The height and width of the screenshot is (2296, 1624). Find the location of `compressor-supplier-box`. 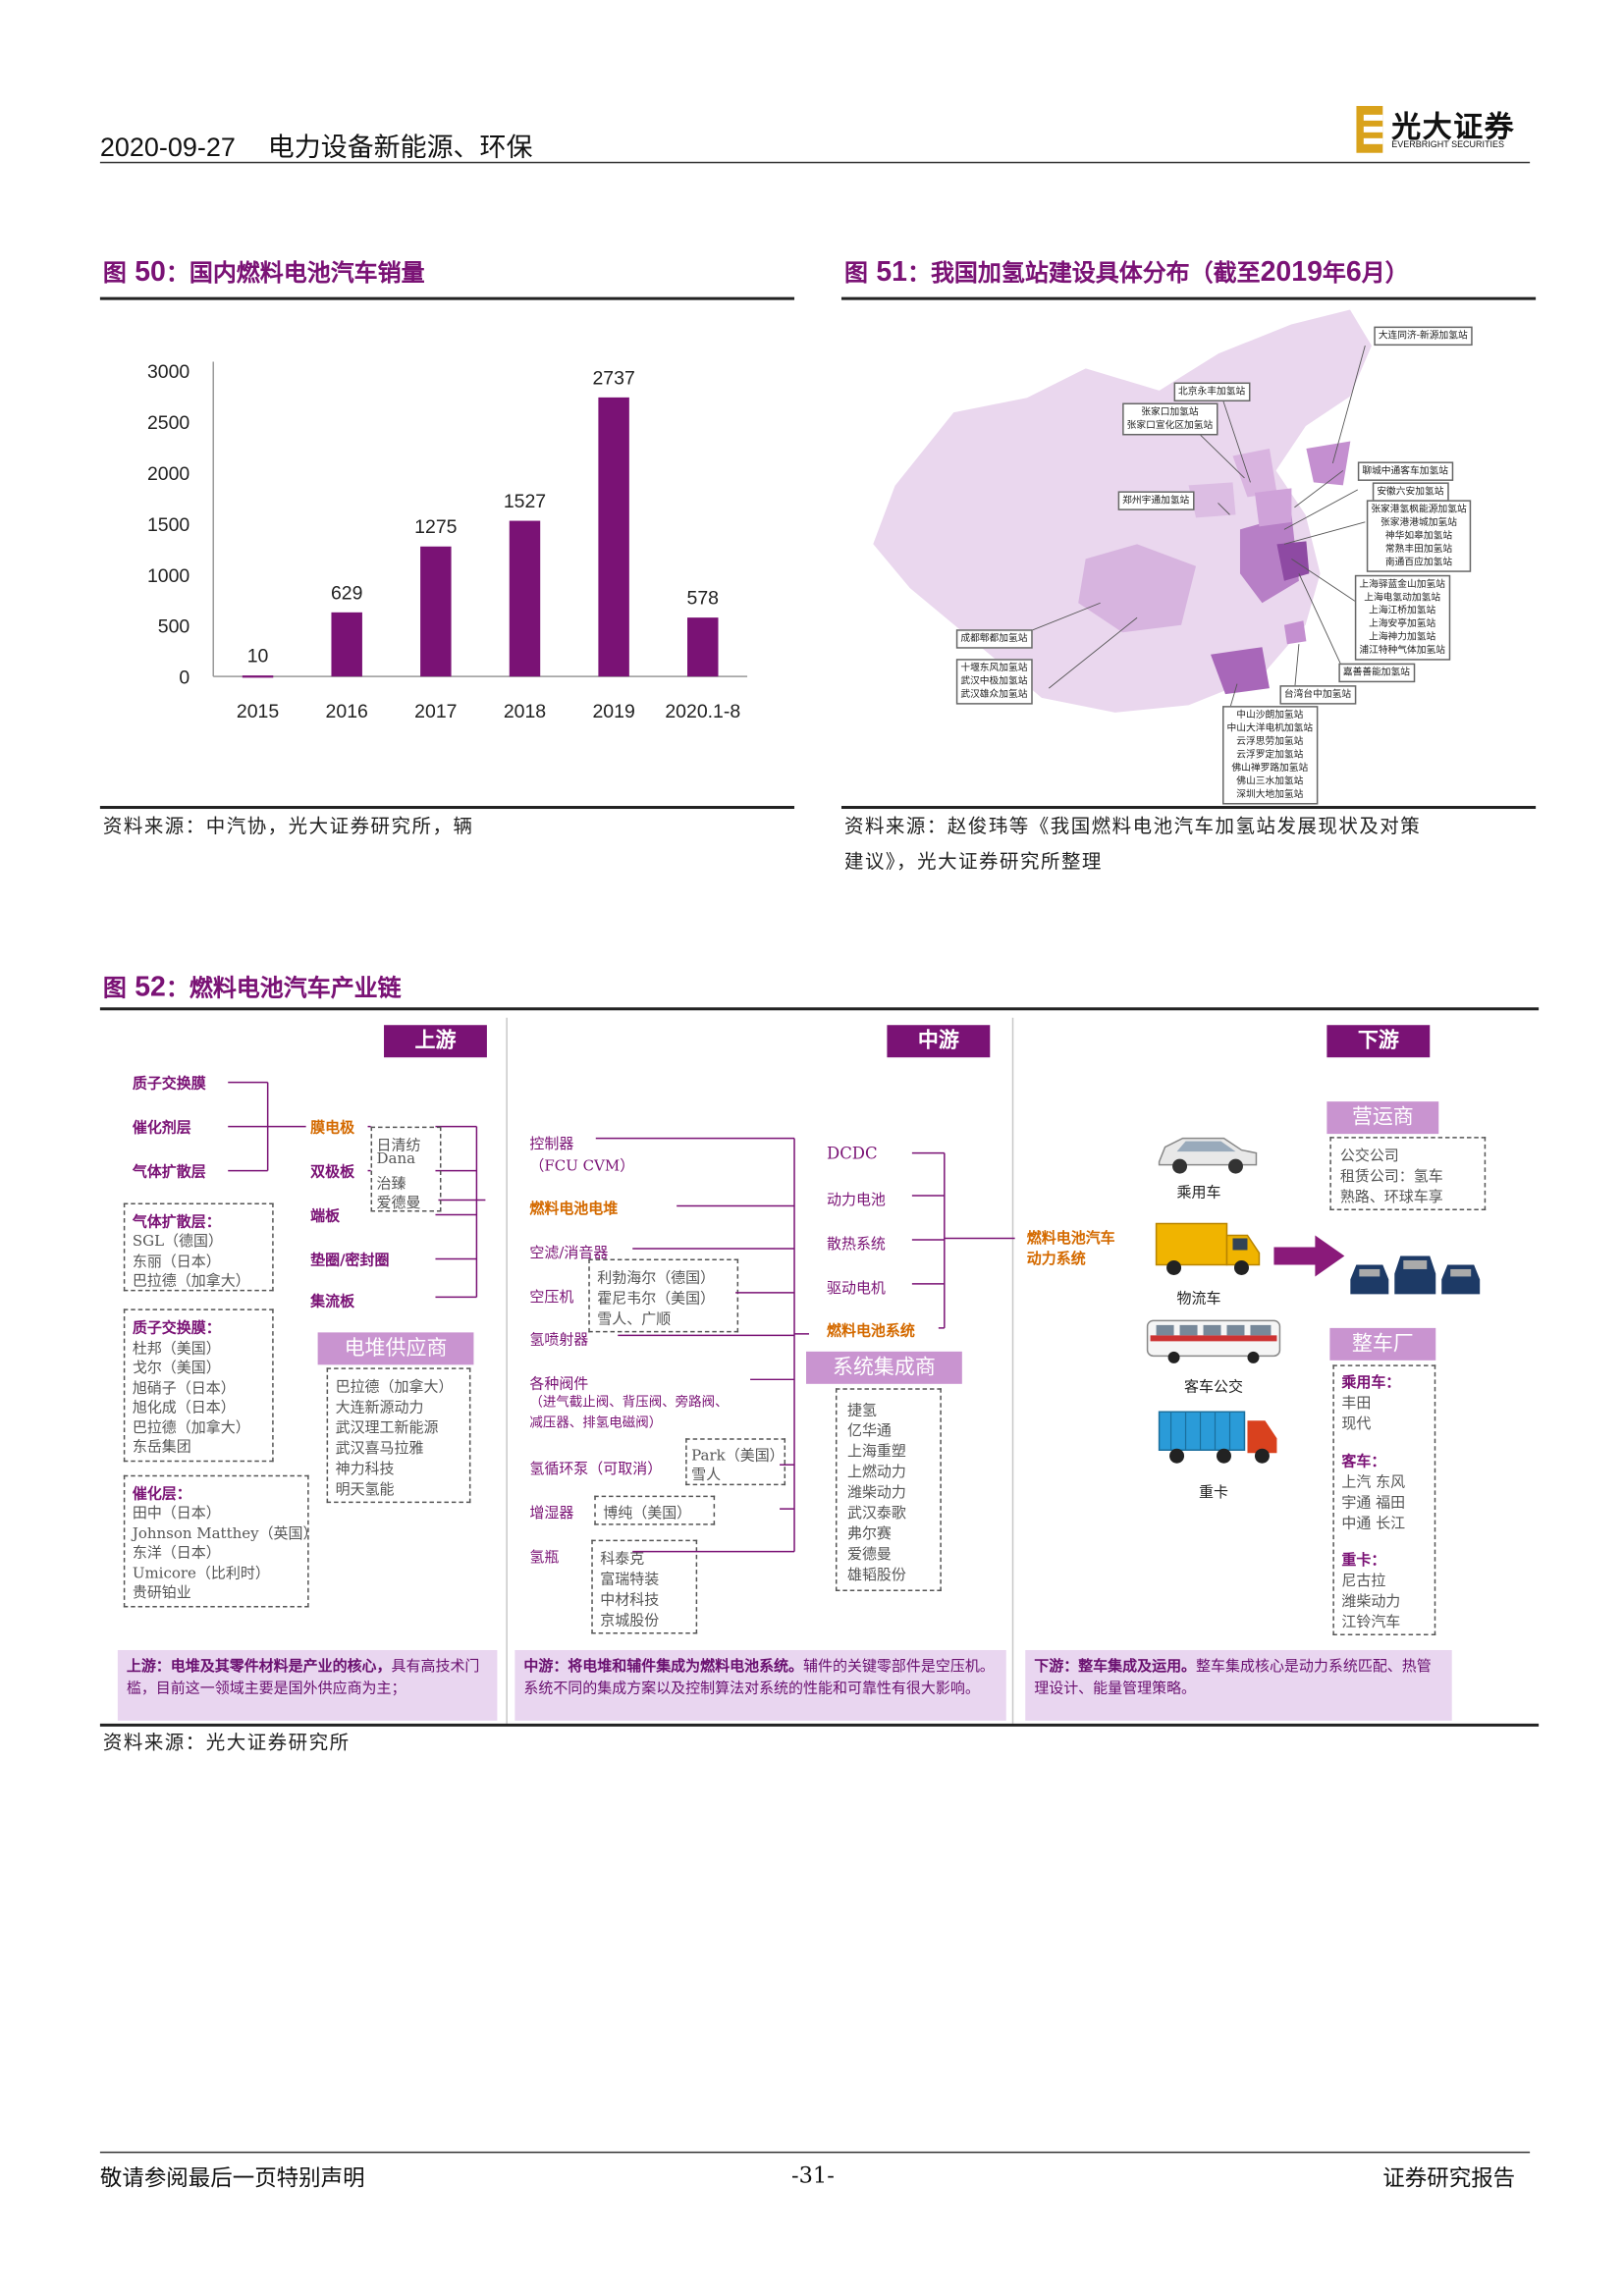

compressor-supplier-box is located at coordinates (663, 1296).